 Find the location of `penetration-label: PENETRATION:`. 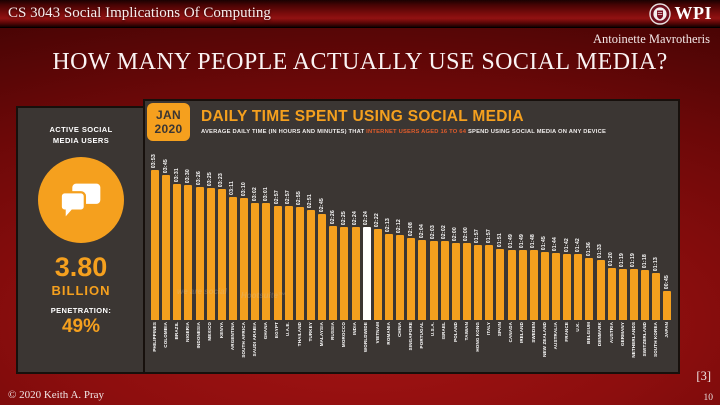

penetration-label: PENETRATION: is located at coordinates (81, 310).